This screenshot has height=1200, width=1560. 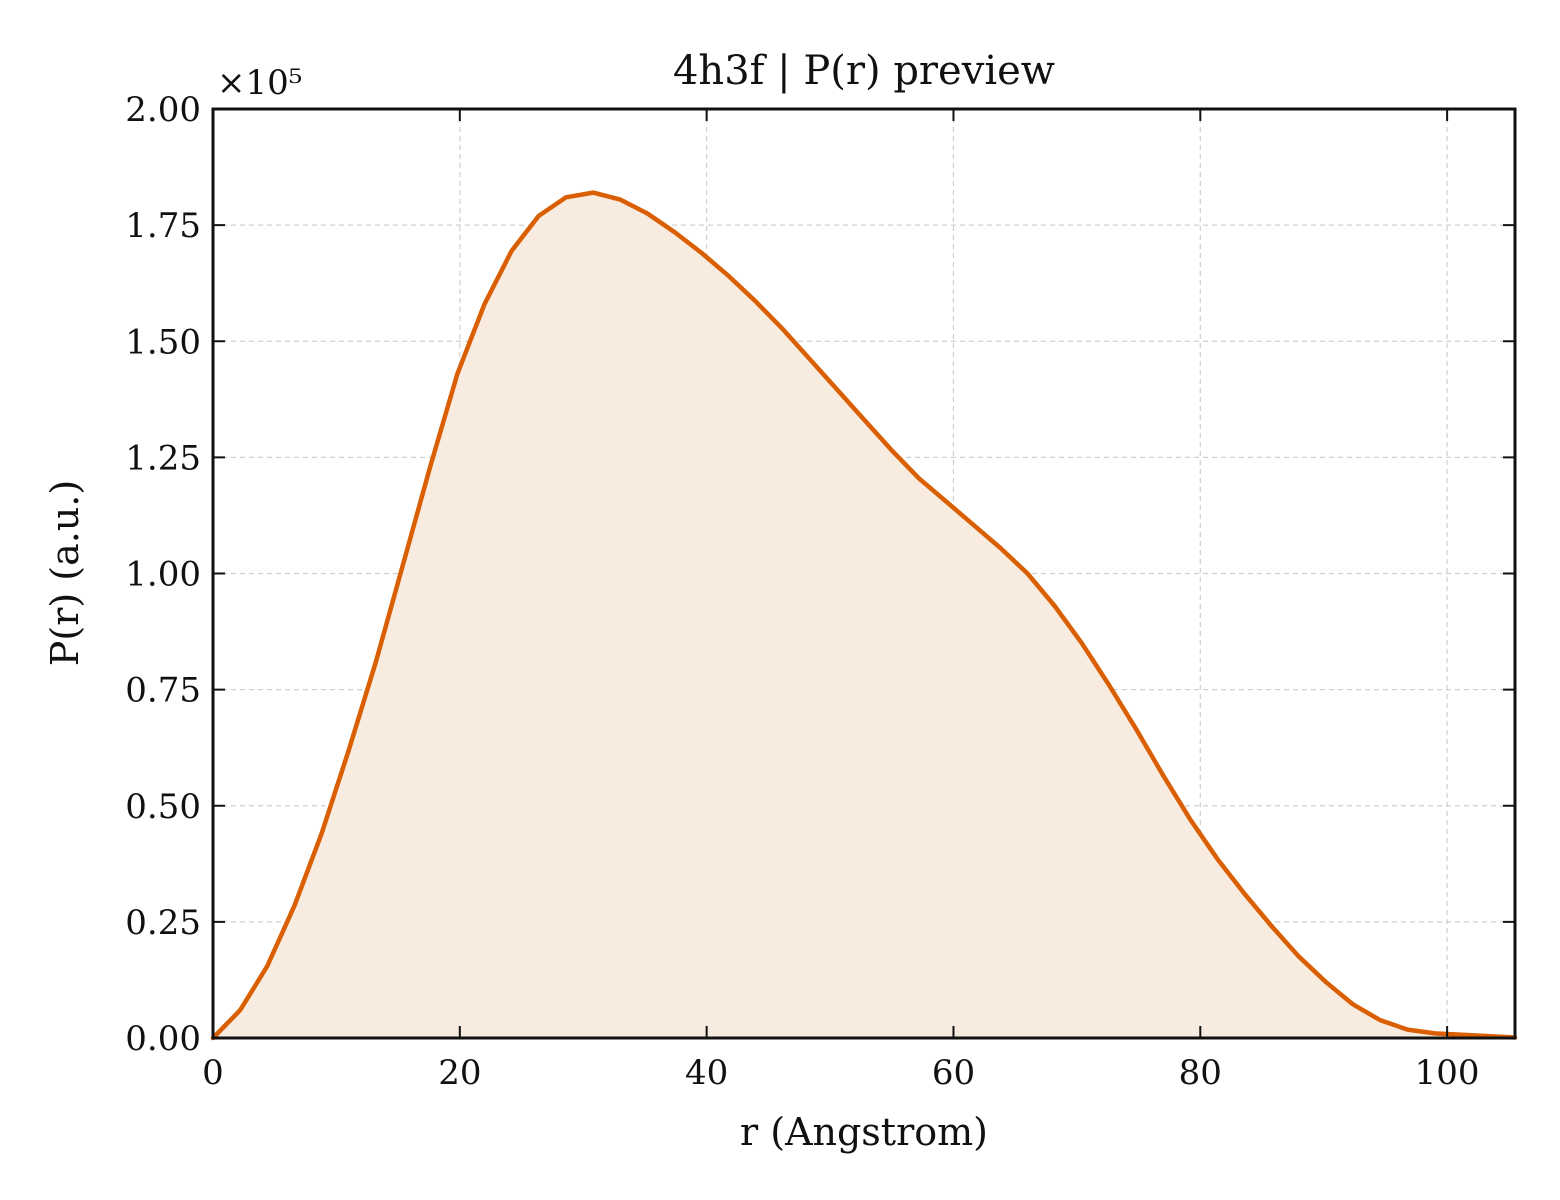 What do you see at coordinates (65, 573) in the screenshot?
I see `y-axis-title: P(r) (a.u.)` at bounding box center [65, 573].